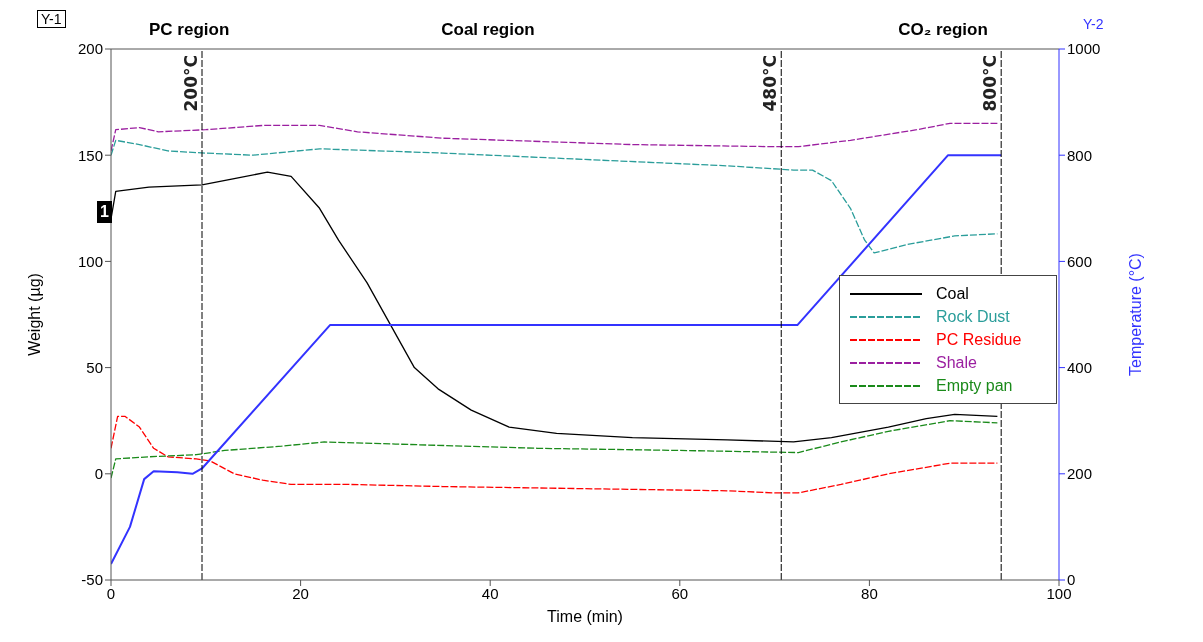 The image size is (1203, 642). Describe the element at coordinates (490, 593) in the screenshot. I see `x-tick-label: 40` at that location.